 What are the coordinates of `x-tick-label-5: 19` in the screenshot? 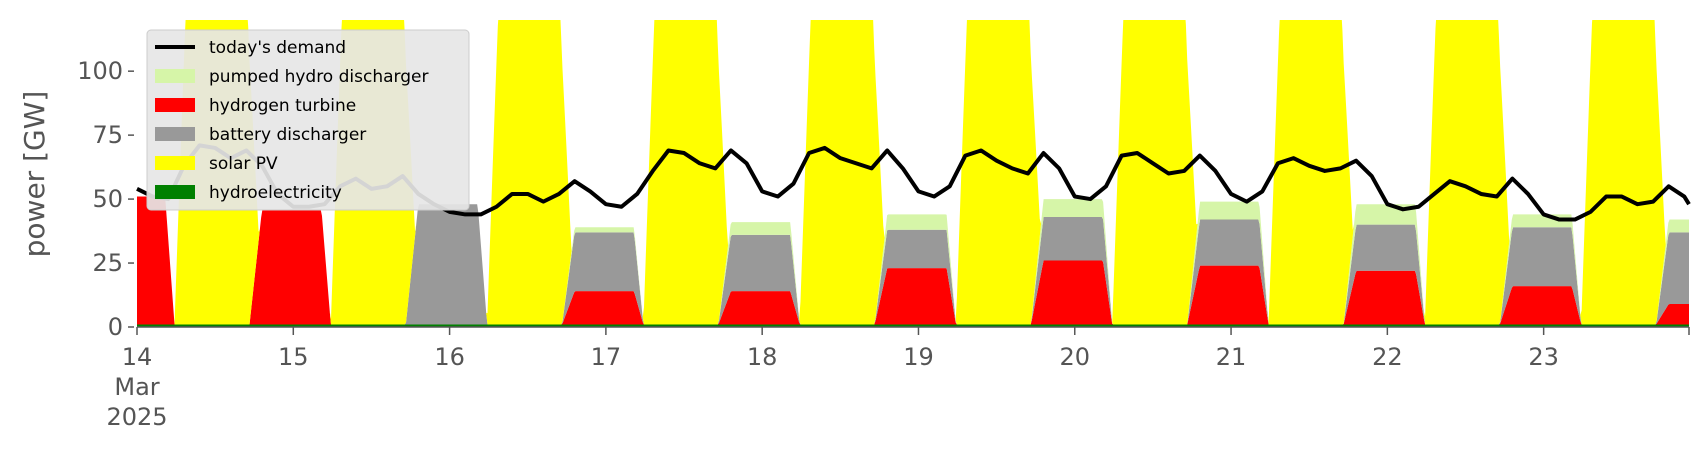 It's located at (918, 357).